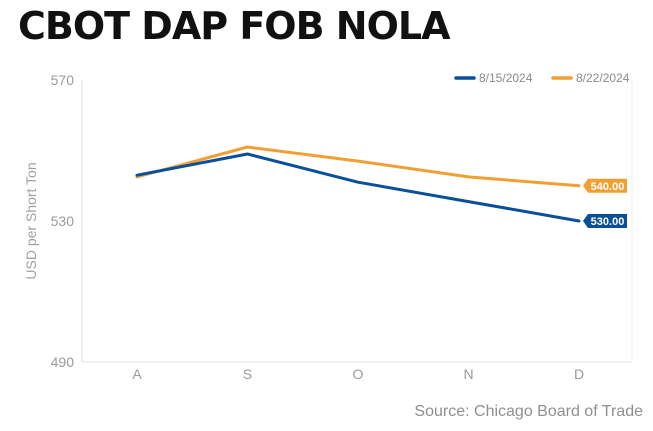  What do you see at coordinates (63, 362) in the screenshot?
I see `y-tick-label: 490` at bounding box center [63, 362].